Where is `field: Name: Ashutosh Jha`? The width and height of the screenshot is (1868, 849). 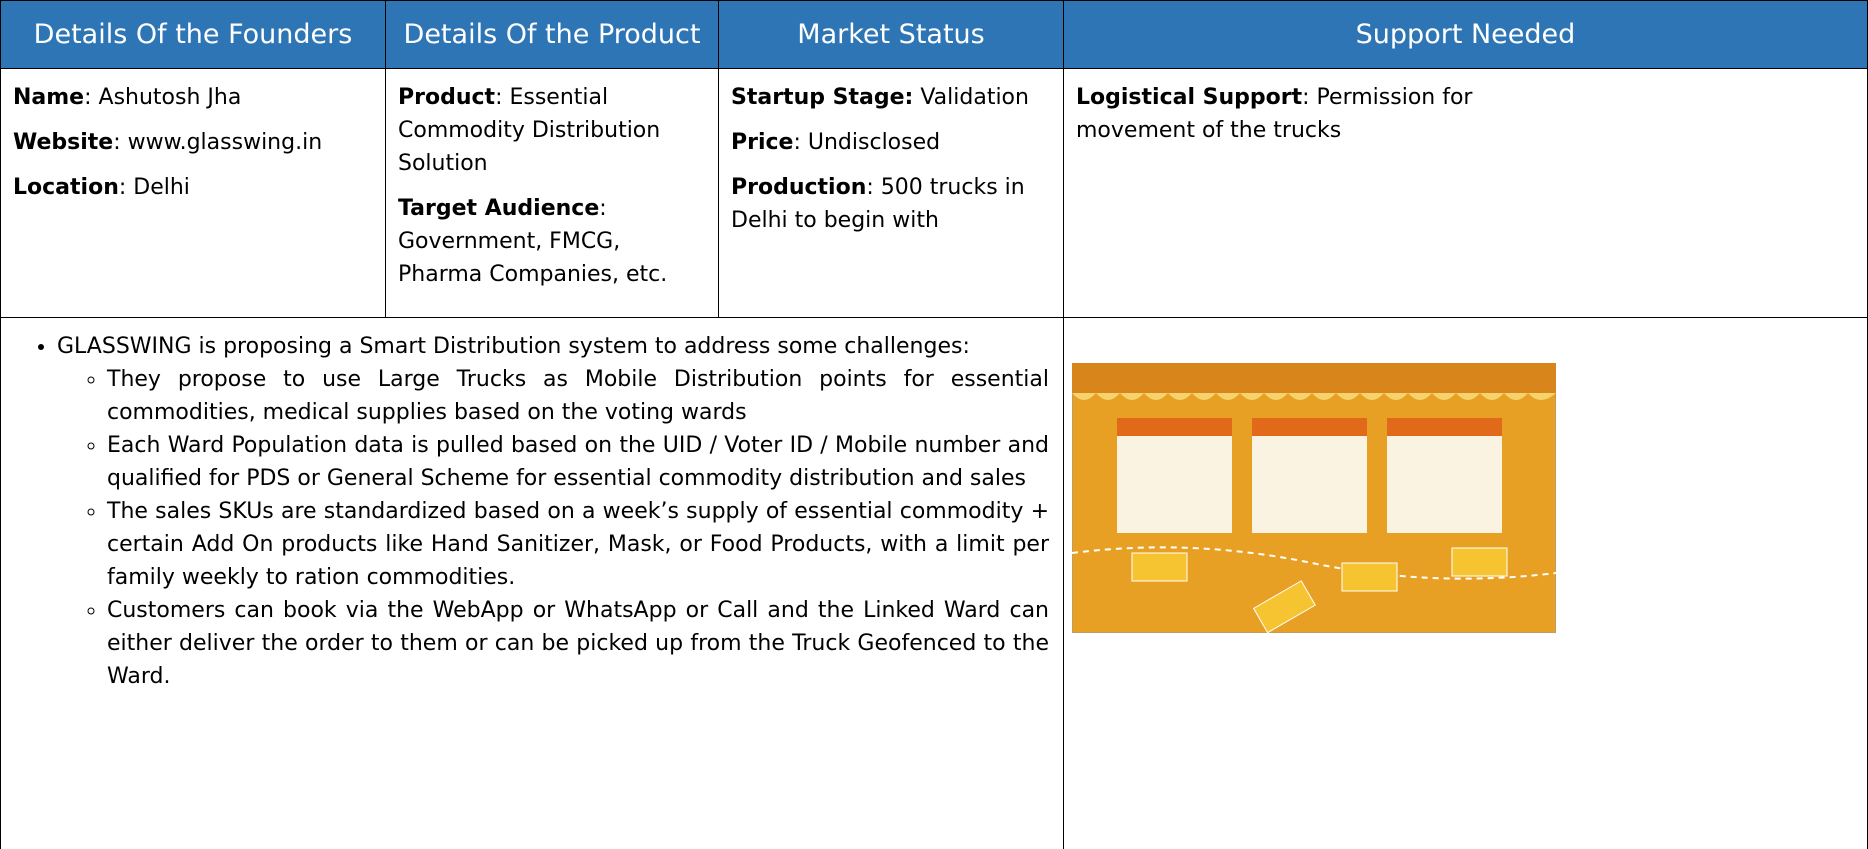
field: Name: Ashutosh Jha is located at coordinates (194, 97).